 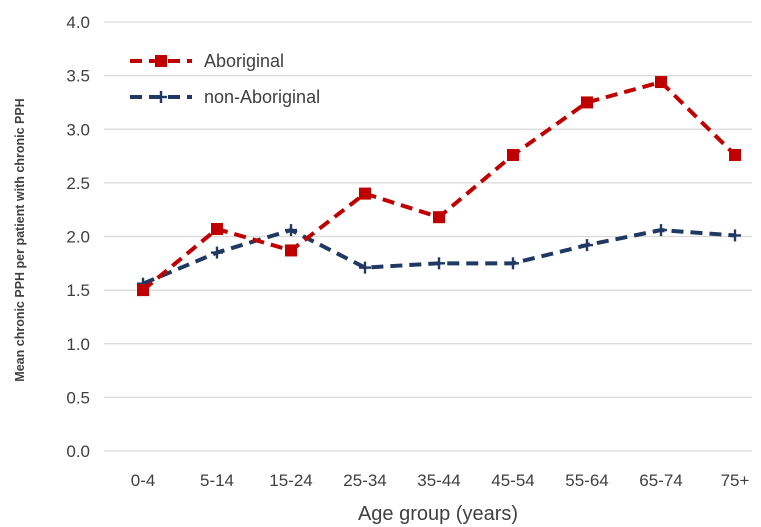 I want to click on legend-label-aboriginal: Aboriginal, so click(x=244, y=61).